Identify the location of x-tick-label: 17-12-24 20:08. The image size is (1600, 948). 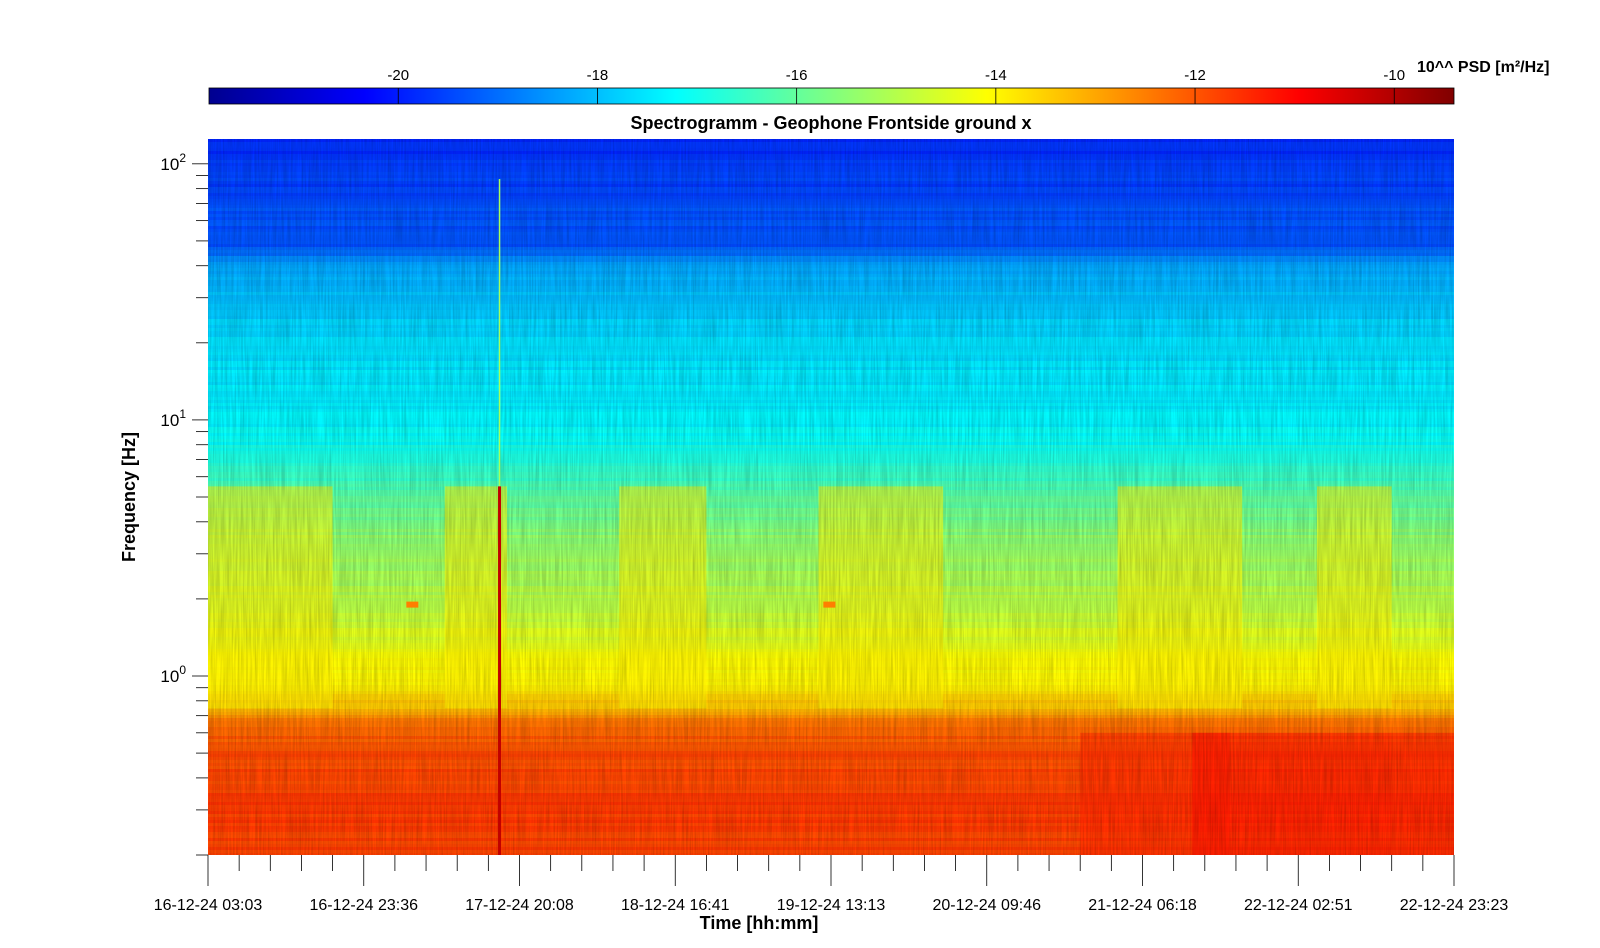
(519, 905).